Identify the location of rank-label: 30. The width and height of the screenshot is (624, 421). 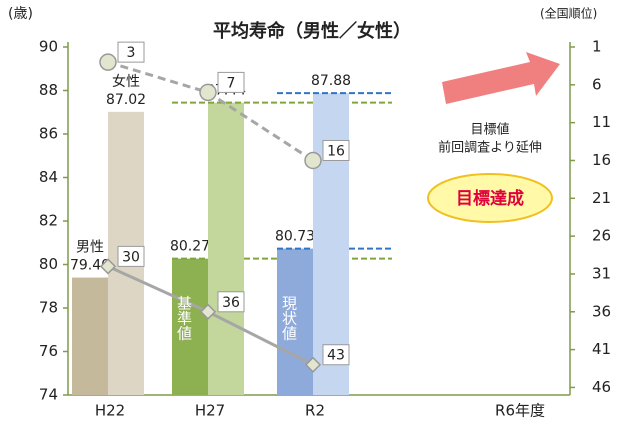
(131, 257).